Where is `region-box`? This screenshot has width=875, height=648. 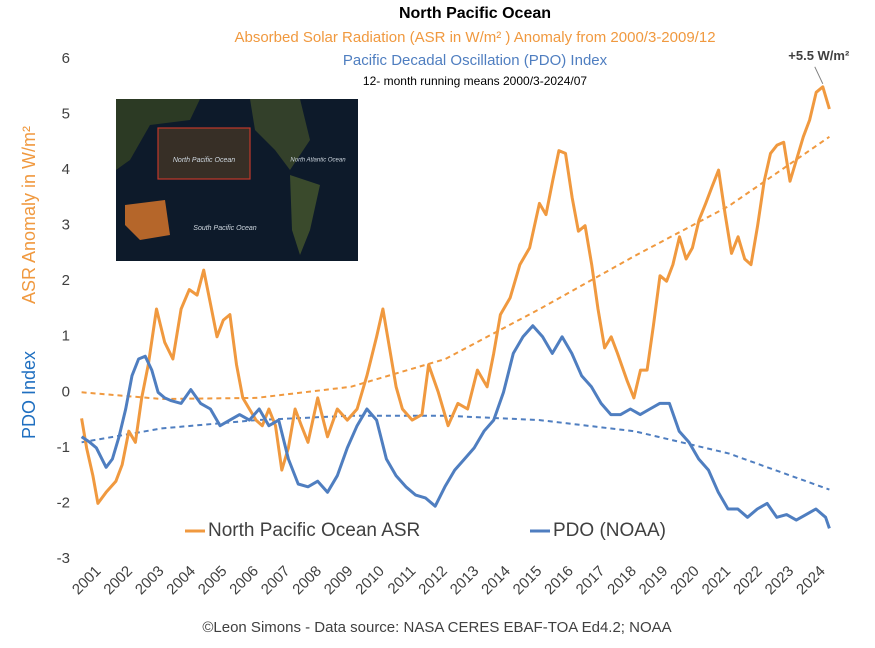
region-box is located at coordinates (204, 153).